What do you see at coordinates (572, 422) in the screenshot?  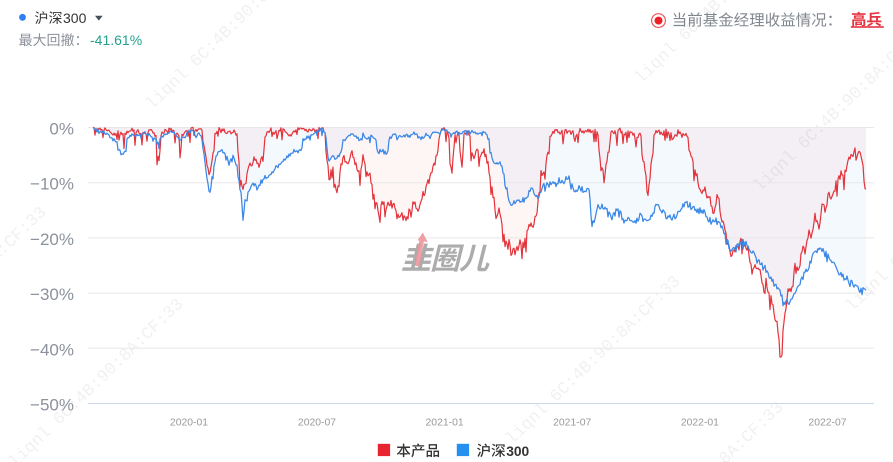 I see `svg-text: 2021-07` at bounding box center [572, 422].